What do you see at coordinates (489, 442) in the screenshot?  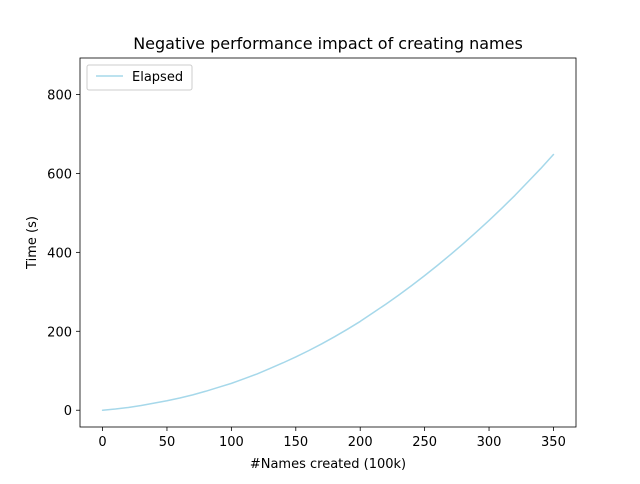 I see `x-tick-label: 300` at bounding box center [489, 442].